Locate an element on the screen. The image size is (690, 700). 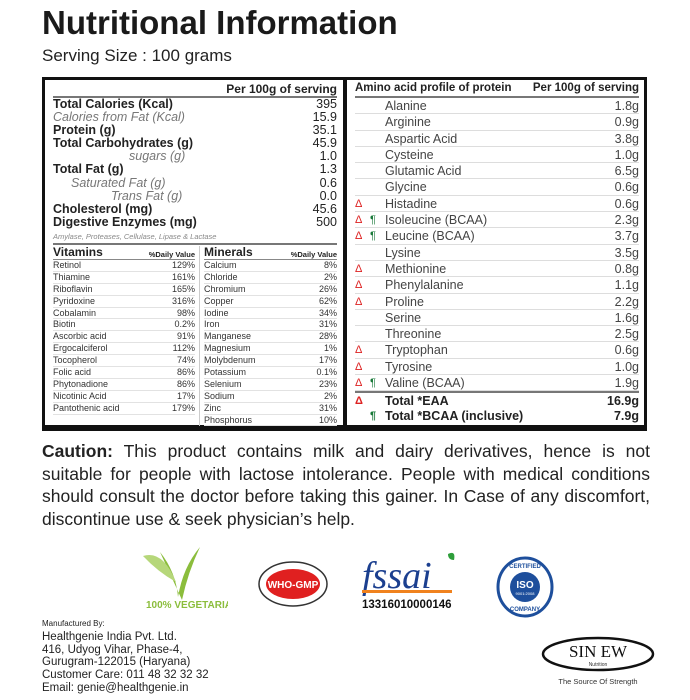
vitamin-row-name: Ergocalciferol is located at coordinates (80, 348).